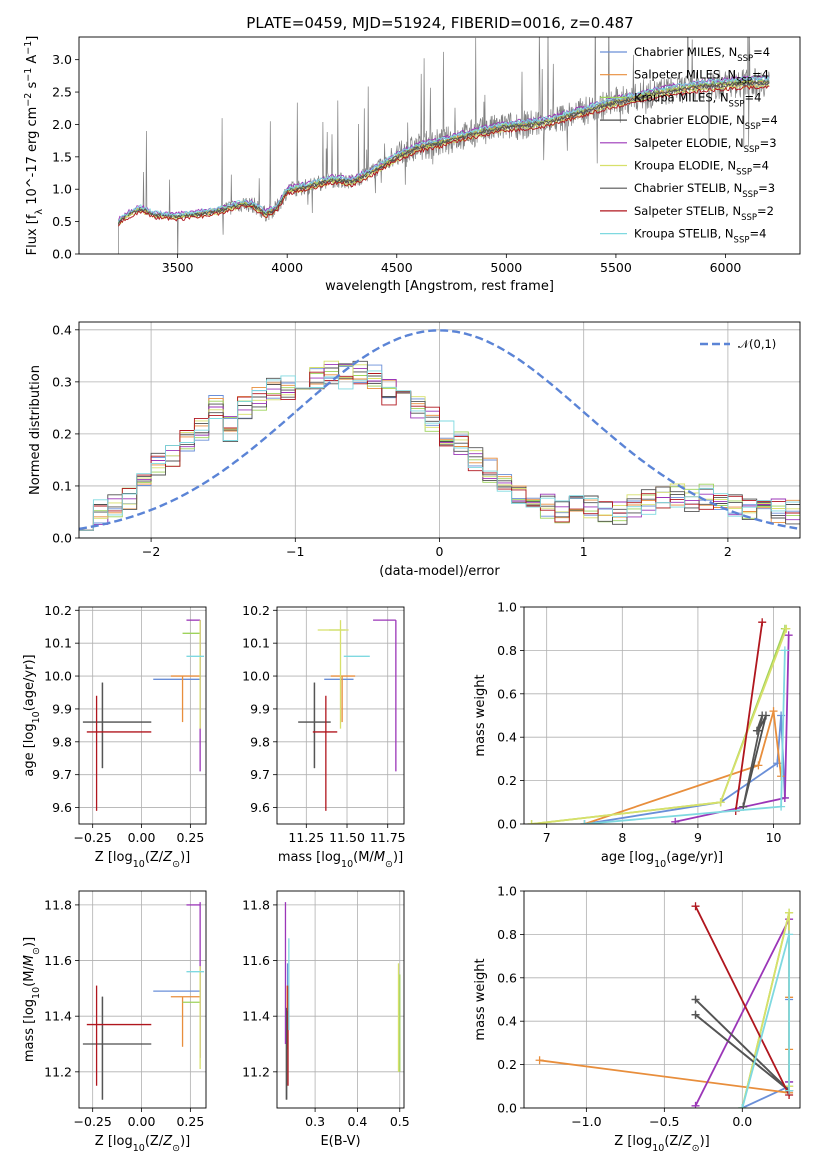  What do you see at coordinates (62, 92) in the screenshot?
I see `spectrum-ytick-label: 2.5` at bounding box center [62, 92].